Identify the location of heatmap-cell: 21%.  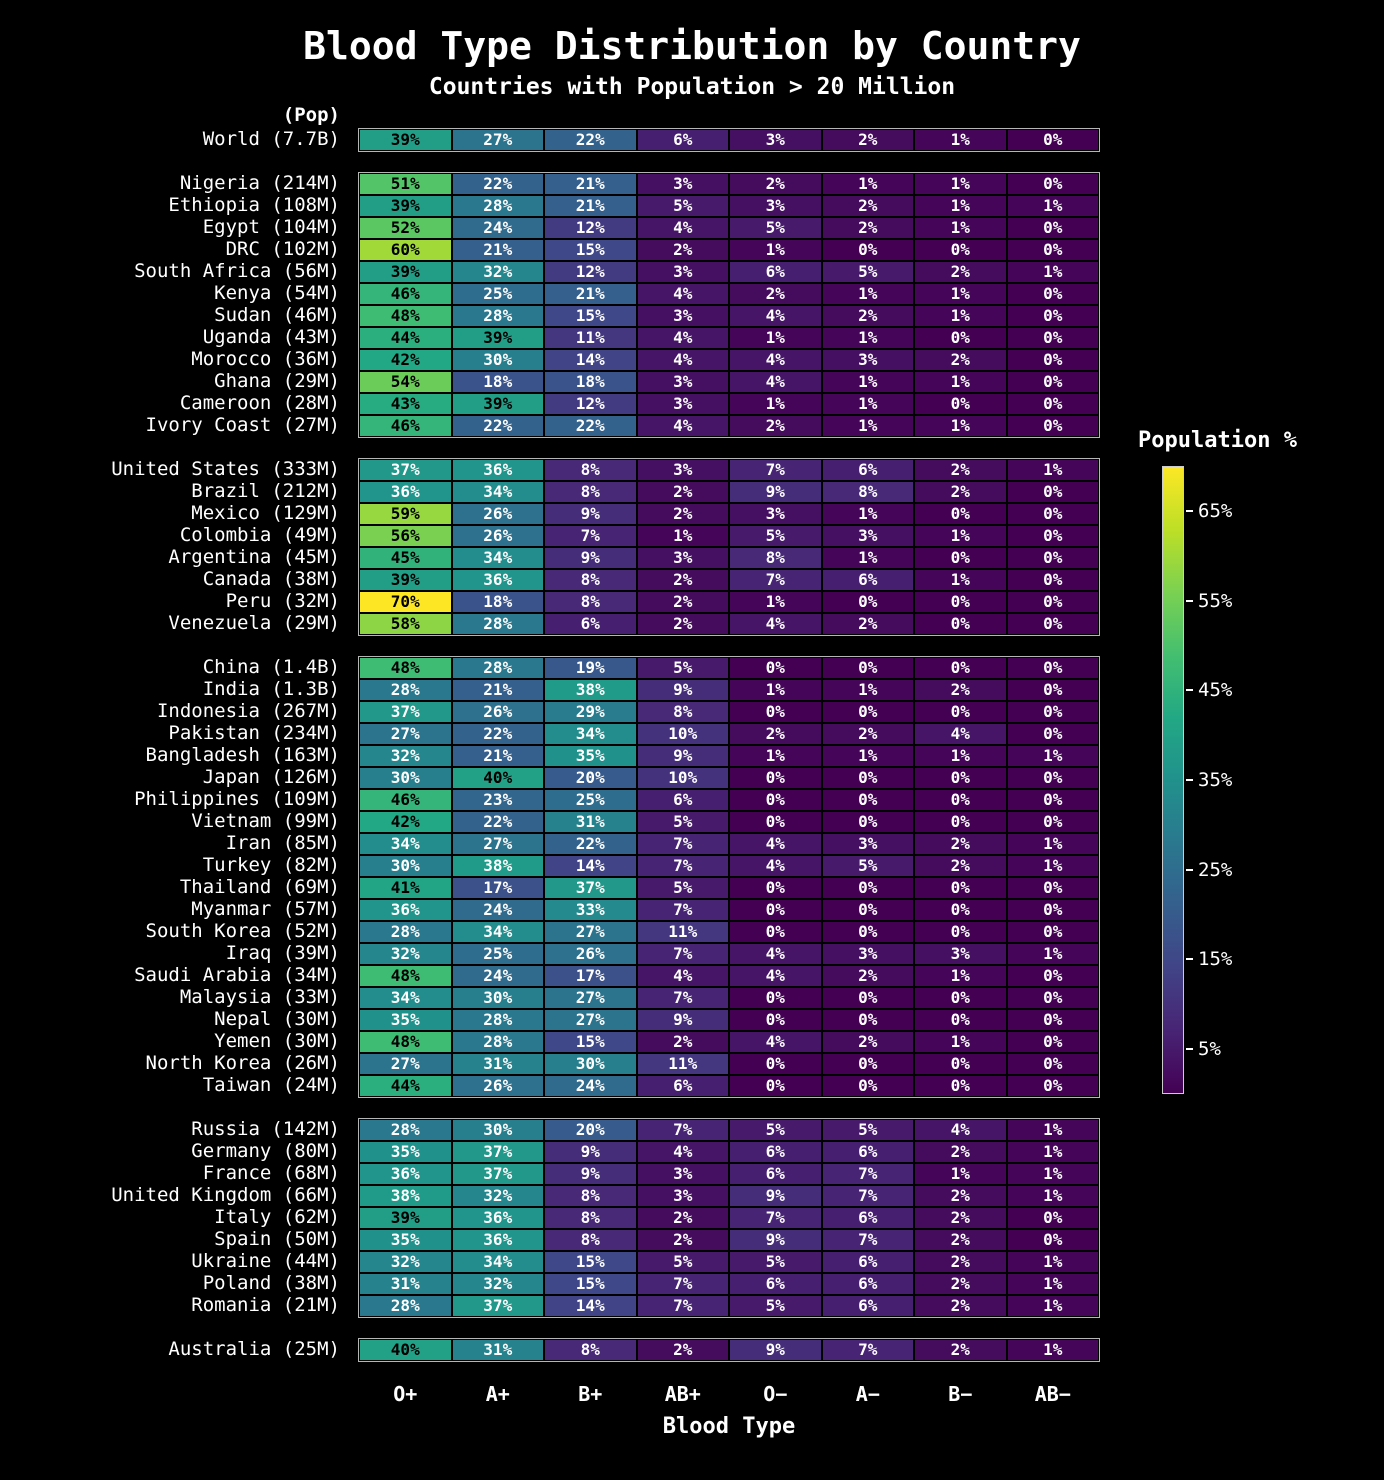
(497, 756).